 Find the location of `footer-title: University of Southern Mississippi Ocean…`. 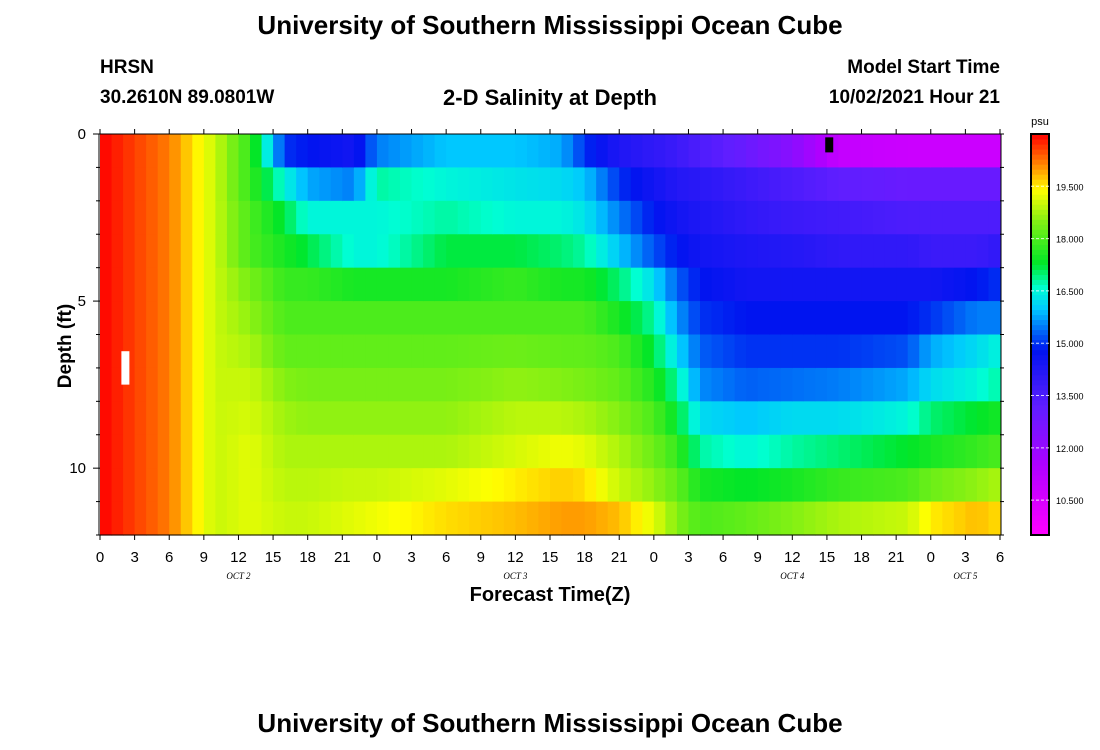

footer-title: University of Southern Mississippi Ocean… is located at coordinates (550, 723).